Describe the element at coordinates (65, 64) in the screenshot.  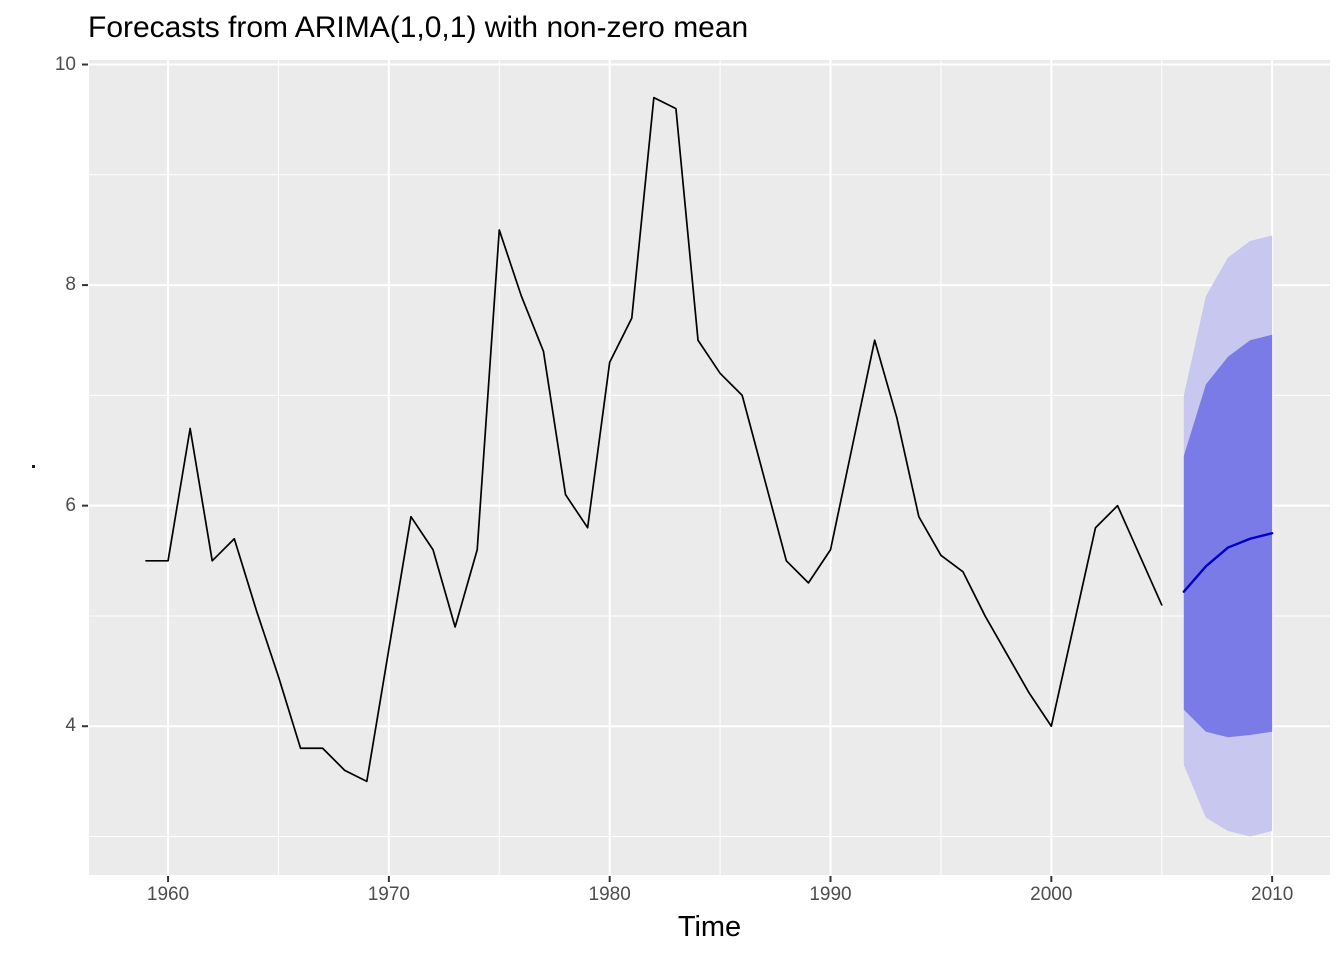
I see `y-tick-label: 10` at that location.